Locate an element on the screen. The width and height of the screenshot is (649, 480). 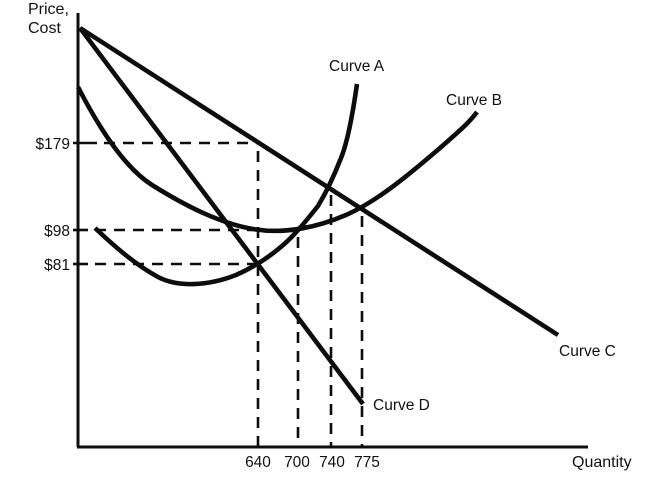
qty-label-640: 640 is located at coordinates (258, 462).